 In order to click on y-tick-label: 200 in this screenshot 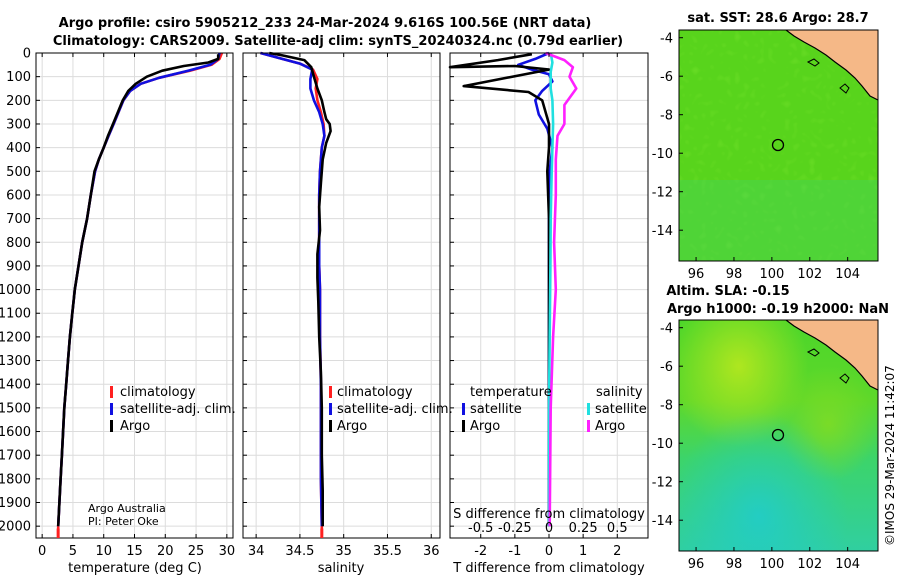, I will do `click(18, 101)`.